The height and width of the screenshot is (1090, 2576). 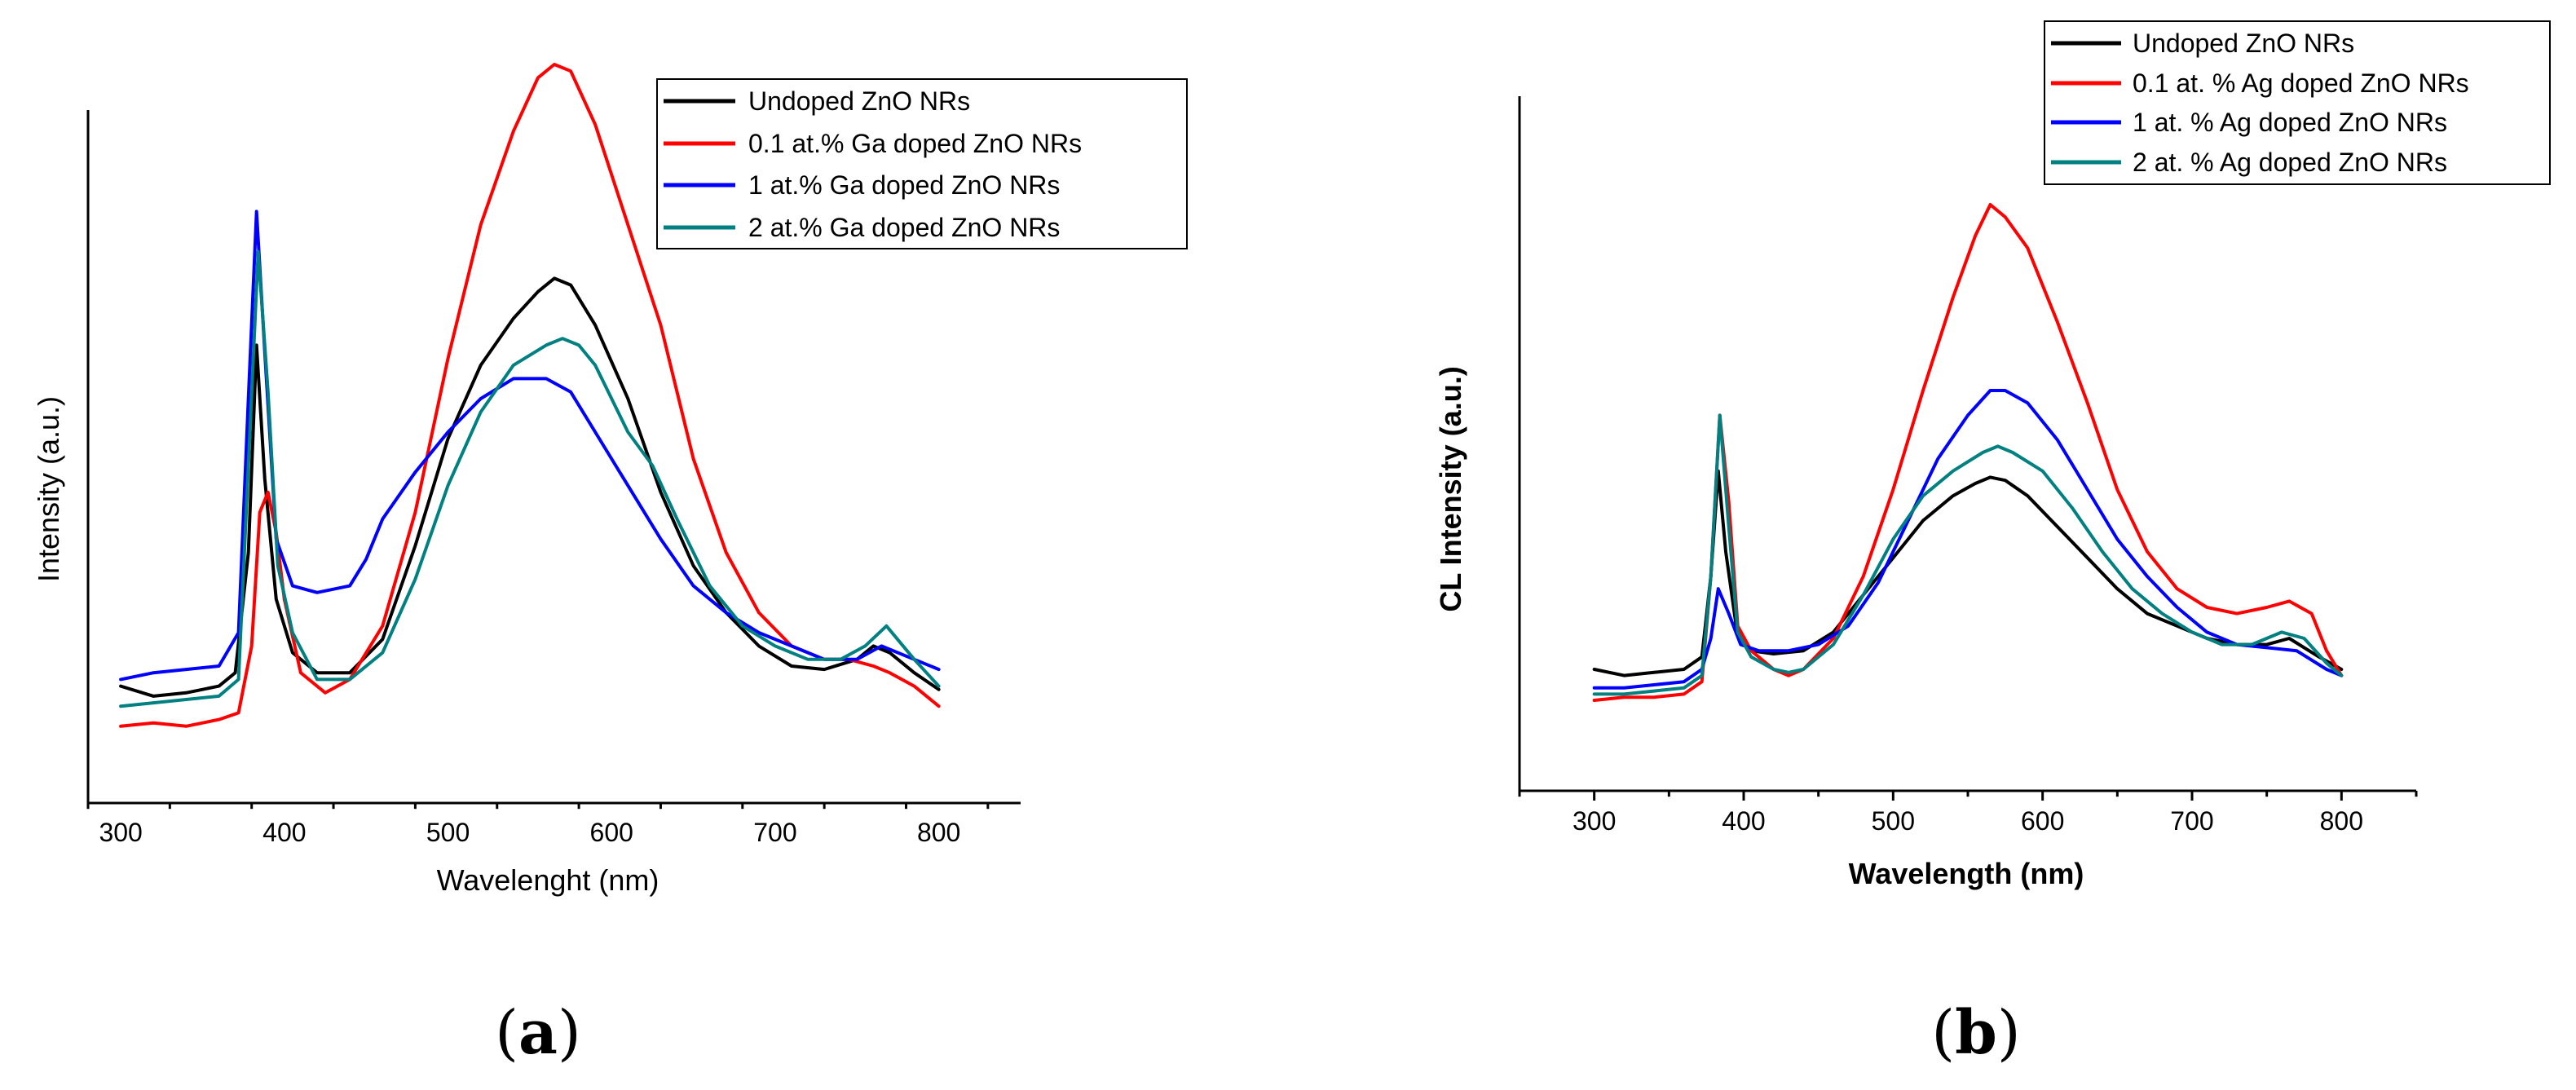 I want to click on panel-b-series-group, so click(x=1968, y=452).